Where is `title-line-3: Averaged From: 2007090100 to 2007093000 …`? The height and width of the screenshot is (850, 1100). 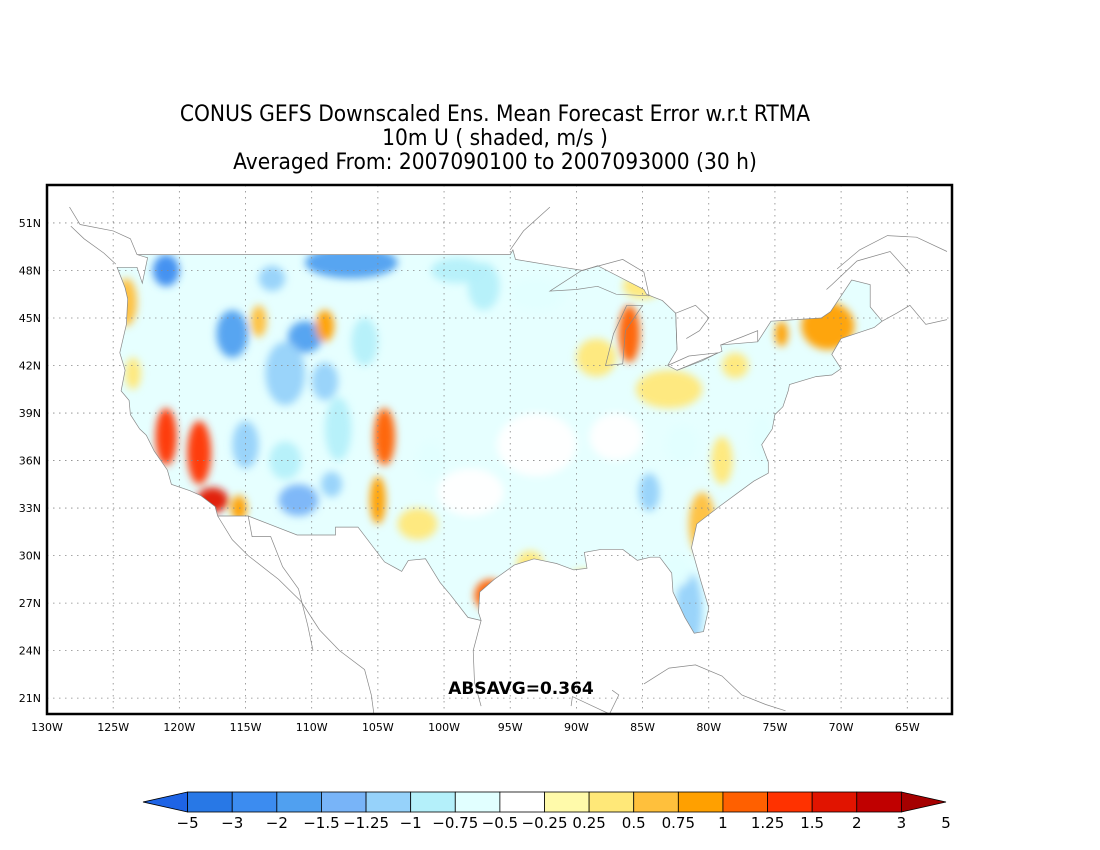
title-line-3: Averaged From: 2007090100 to 2007093000 … is located at coordinates (495, 162).